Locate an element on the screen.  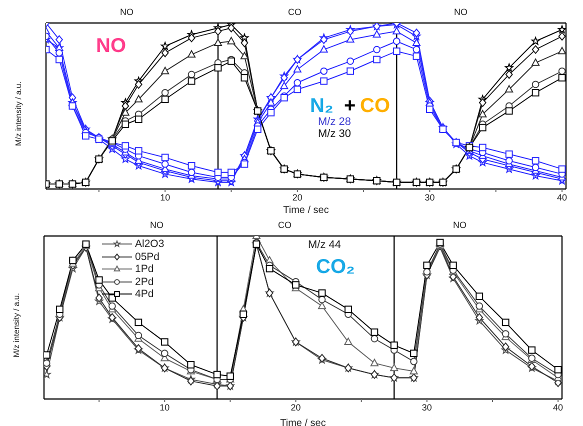
annotation: CO is located at coordinates (375, 106).